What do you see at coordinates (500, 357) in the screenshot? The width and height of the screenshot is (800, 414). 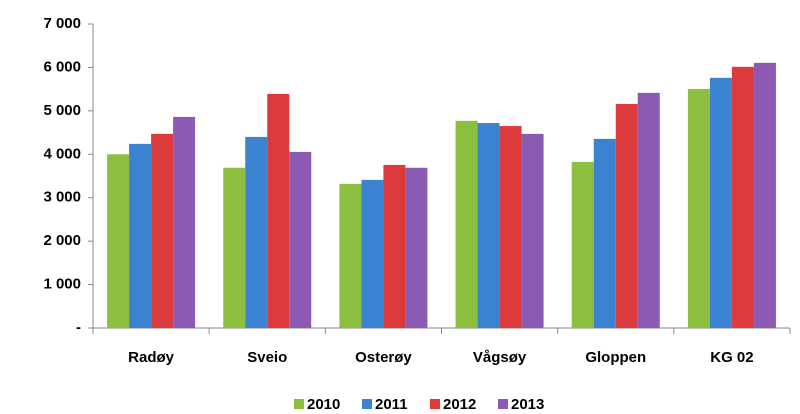 I see `x-tick-label: Vågsøy` at bounding box center [500, 357].